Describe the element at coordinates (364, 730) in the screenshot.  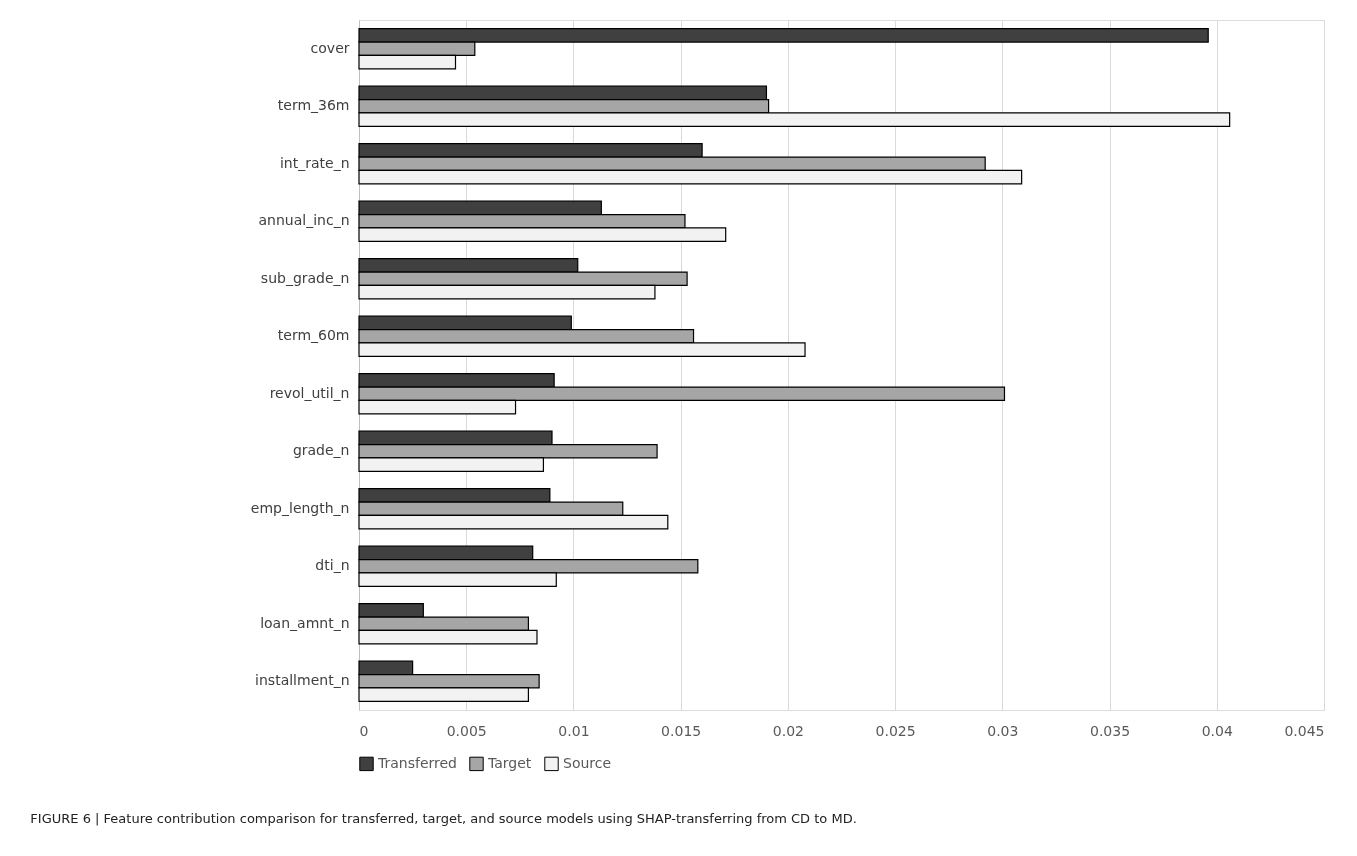
I see `x-tick-label: 0` at that location.